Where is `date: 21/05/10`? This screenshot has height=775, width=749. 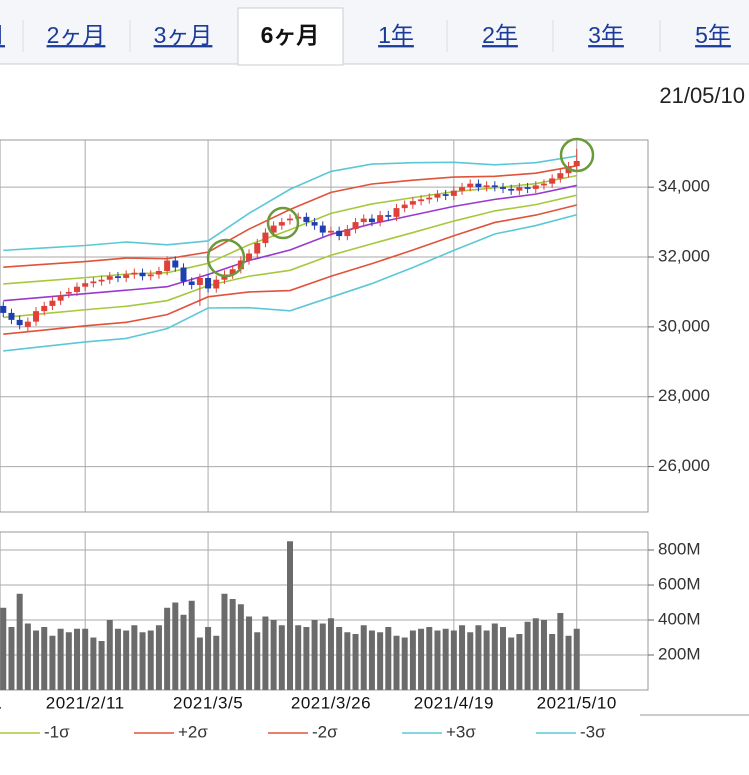
date: 21/05/10 is located at coordinates (702, 95).